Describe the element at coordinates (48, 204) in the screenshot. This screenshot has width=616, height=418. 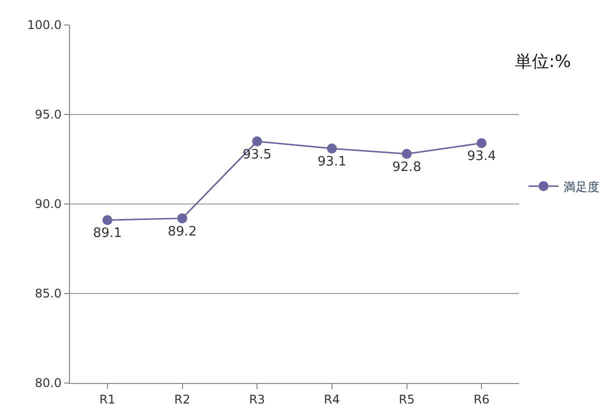
I see `y-tick-label: 90.0` at that location.